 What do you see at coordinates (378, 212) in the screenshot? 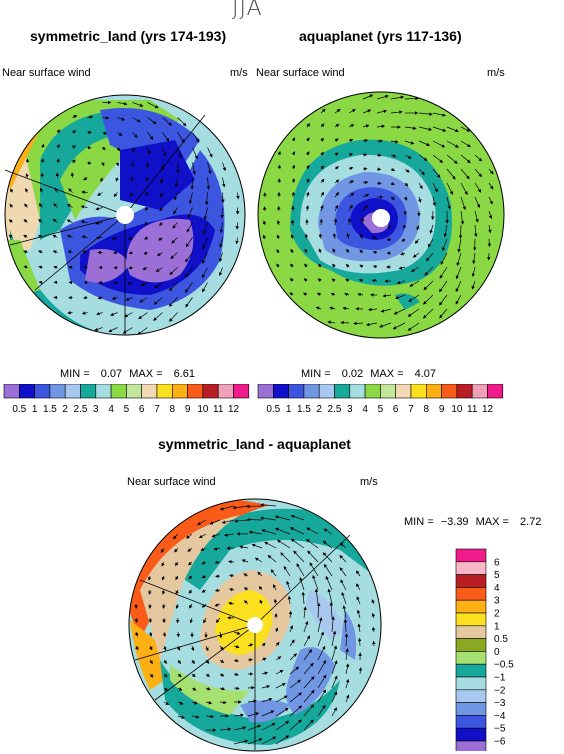
I see `map2-vectors` at bounding box center [378, 212].